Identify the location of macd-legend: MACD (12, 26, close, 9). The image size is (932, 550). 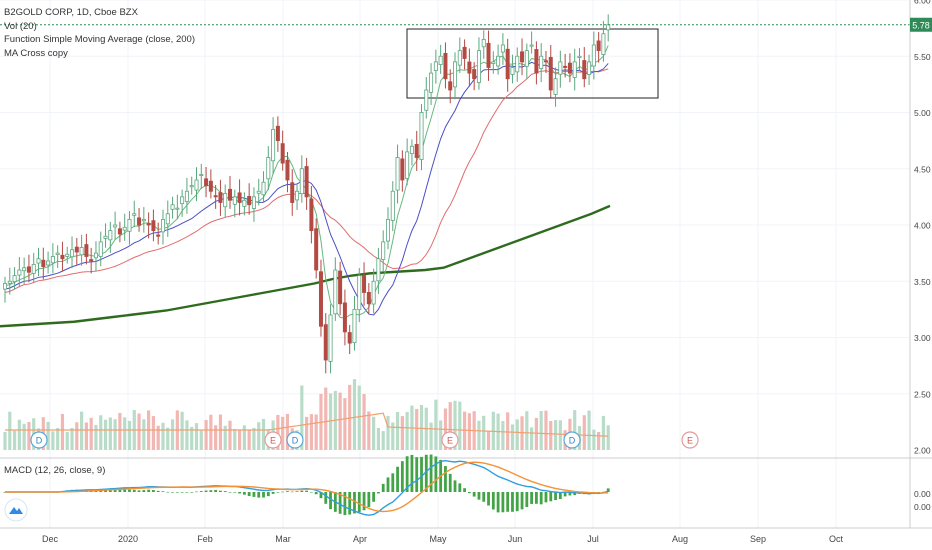
(55, 470).